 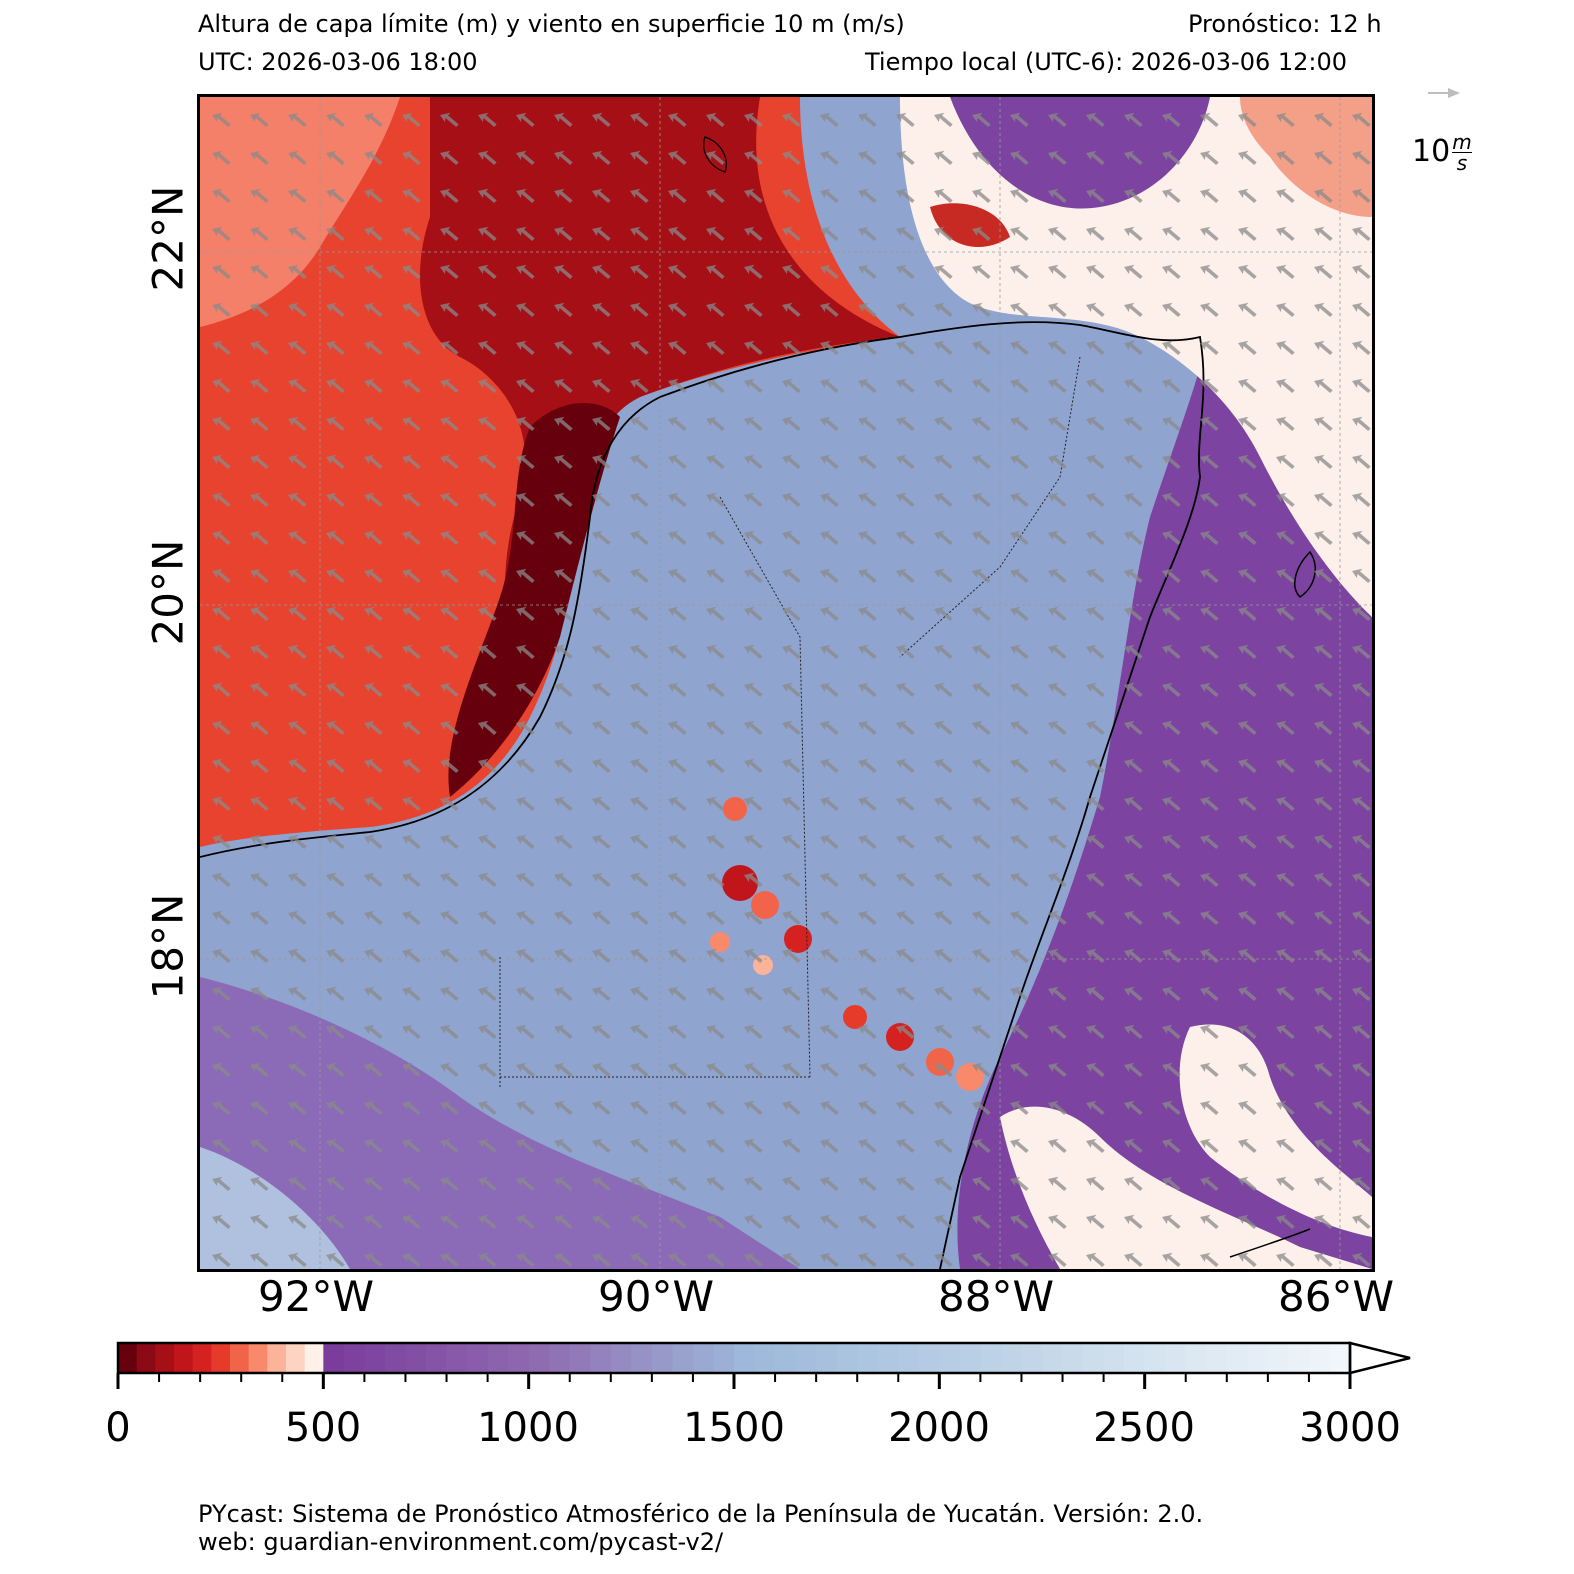 What do you see at coordinates (715, 154) in the screenshot?
I see `arrecife-island` at bounding box center [715, 154].